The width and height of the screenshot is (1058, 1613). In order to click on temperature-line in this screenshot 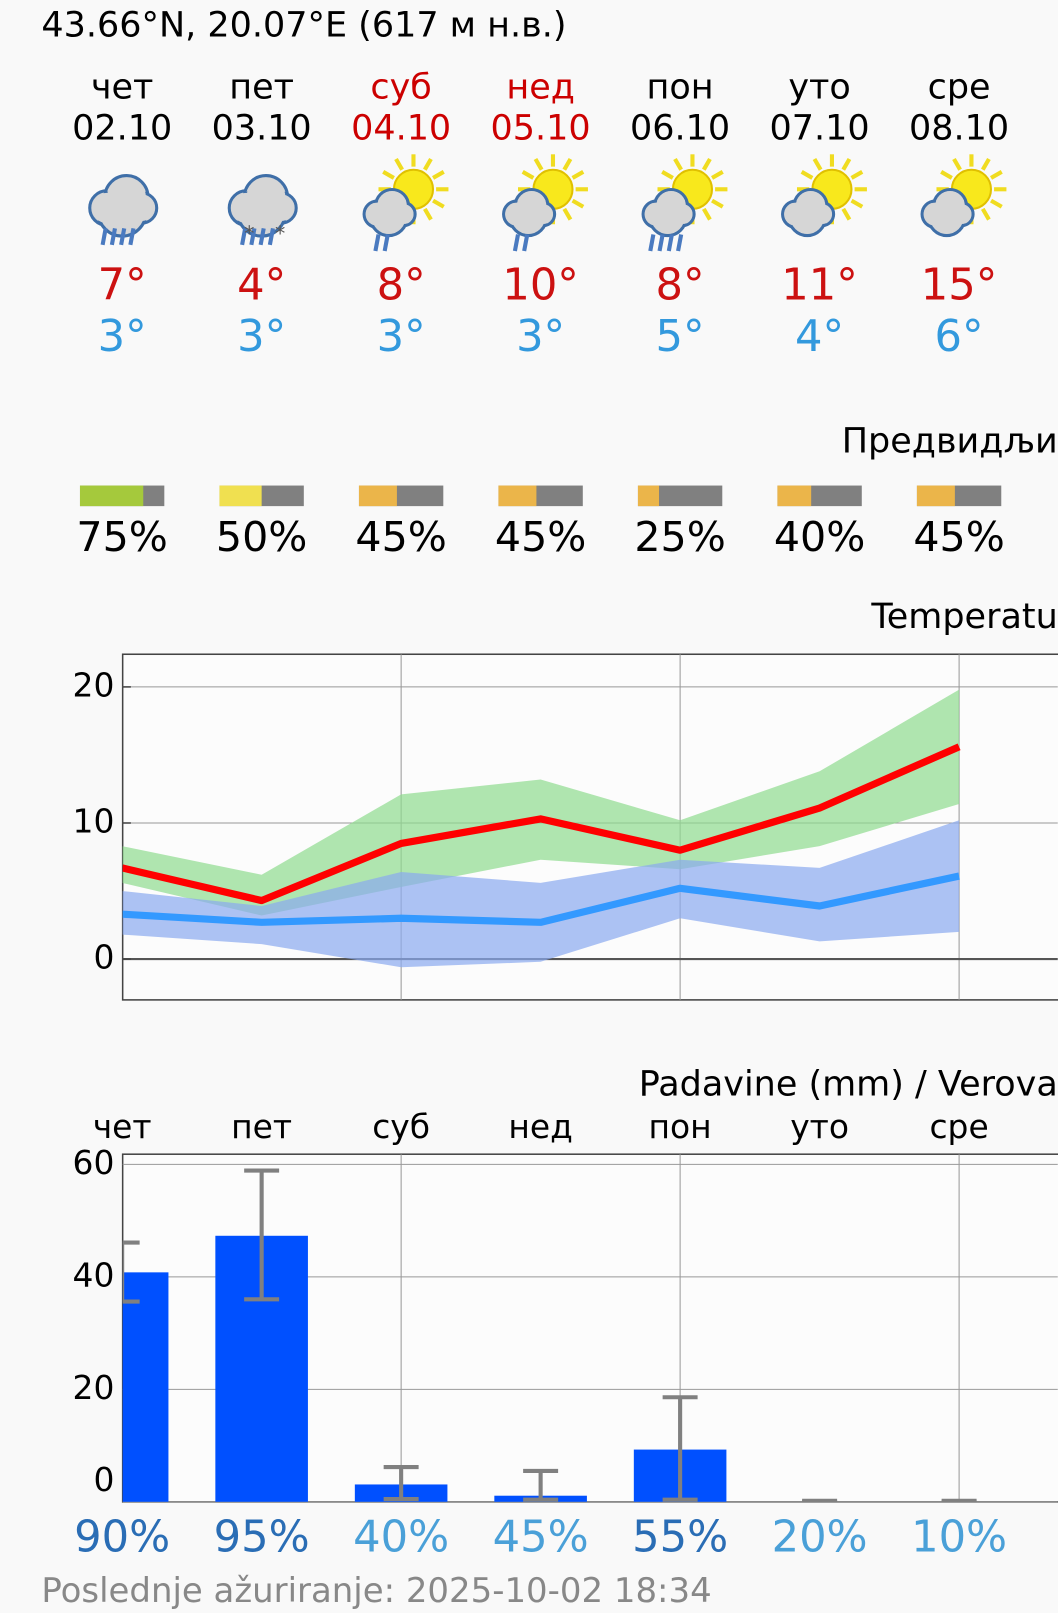, I will do `click(541, 899)`.